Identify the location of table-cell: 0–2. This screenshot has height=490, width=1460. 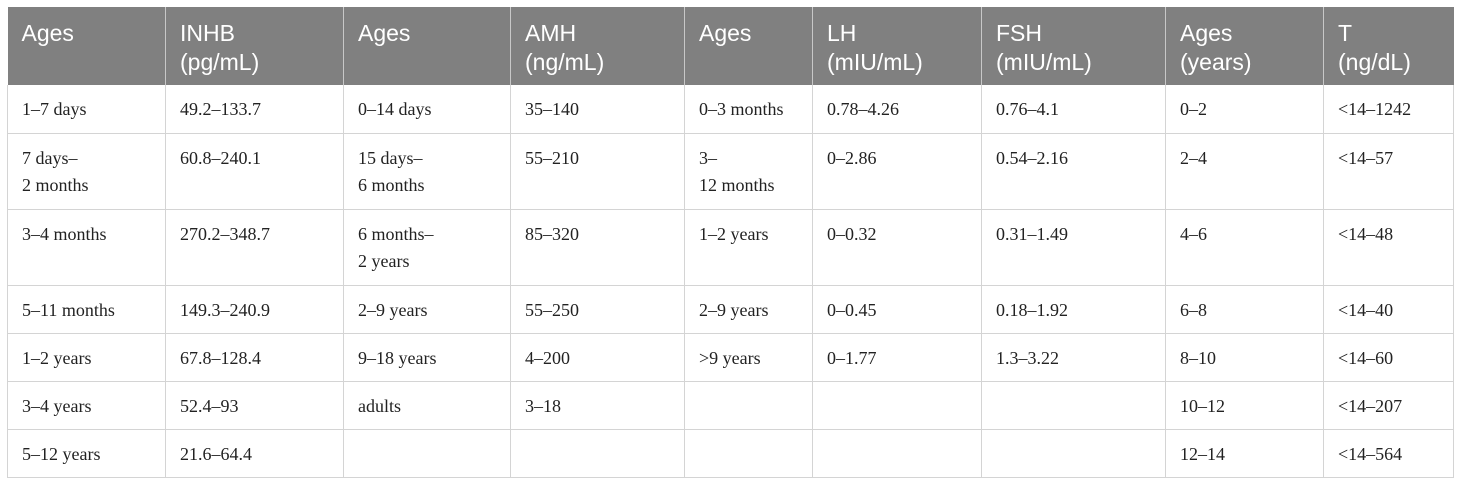
(1244, 109).